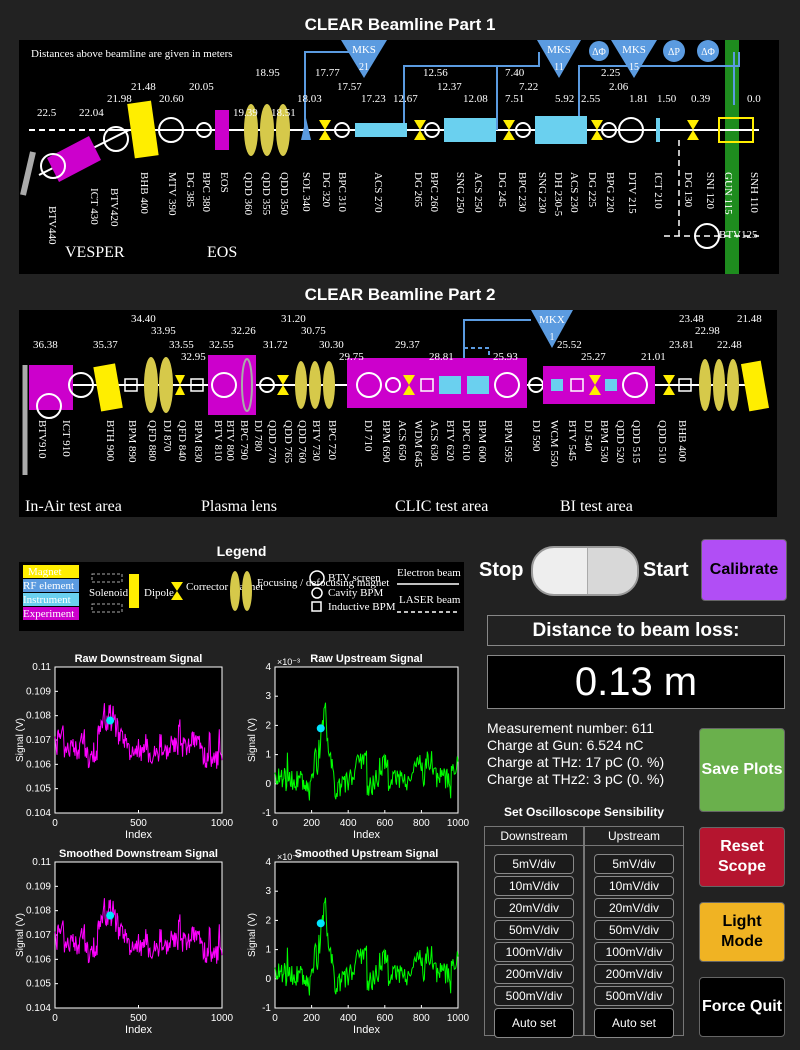 The image size is (800, 1050). Describe the element at coordinates (534, 952) in the screenshot. I see `downstream-sens-button: 100mV/div` at that location.